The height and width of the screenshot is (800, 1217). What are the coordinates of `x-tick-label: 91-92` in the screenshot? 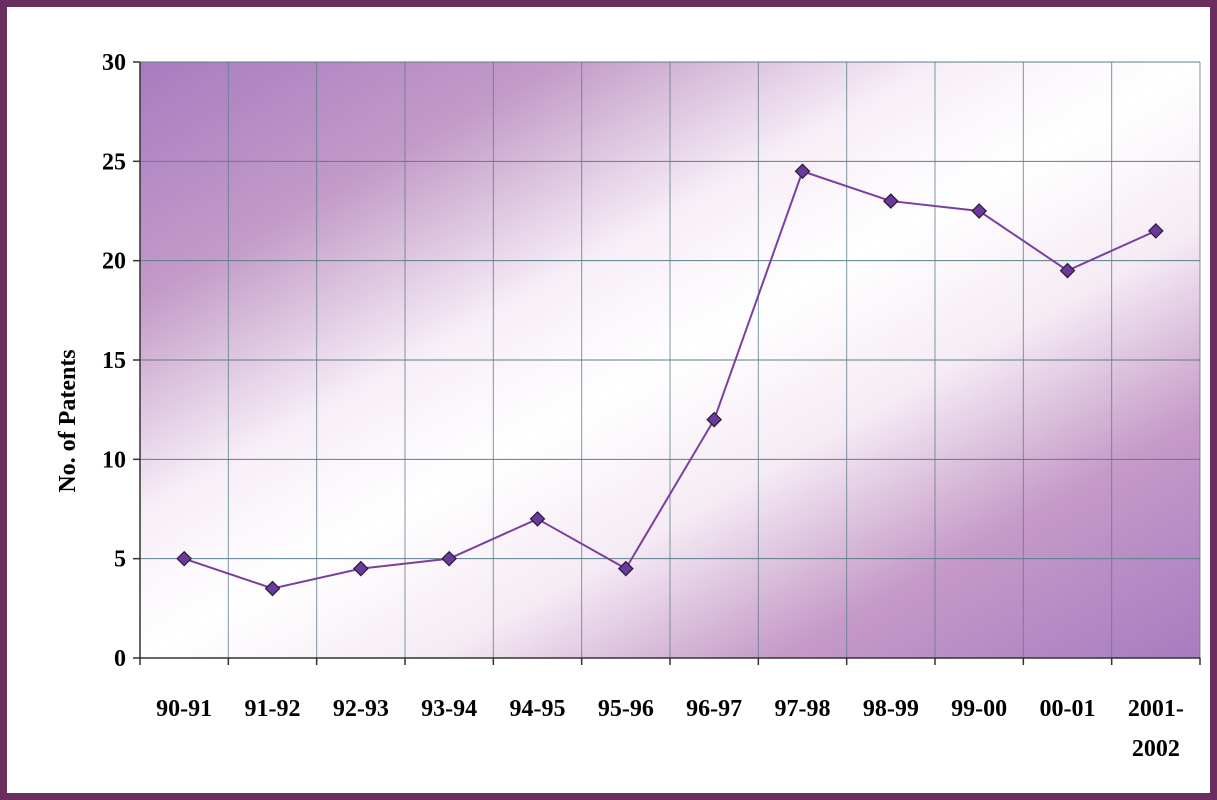 It's located at (273, 709).